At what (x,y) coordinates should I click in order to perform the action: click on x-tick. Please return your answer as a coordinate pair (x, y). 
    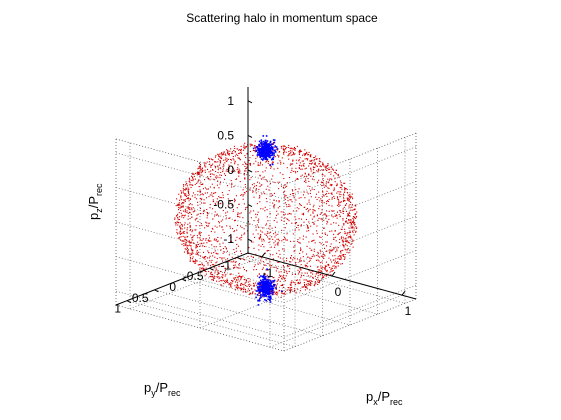
    Looking at the image, I should click on (333, 274).